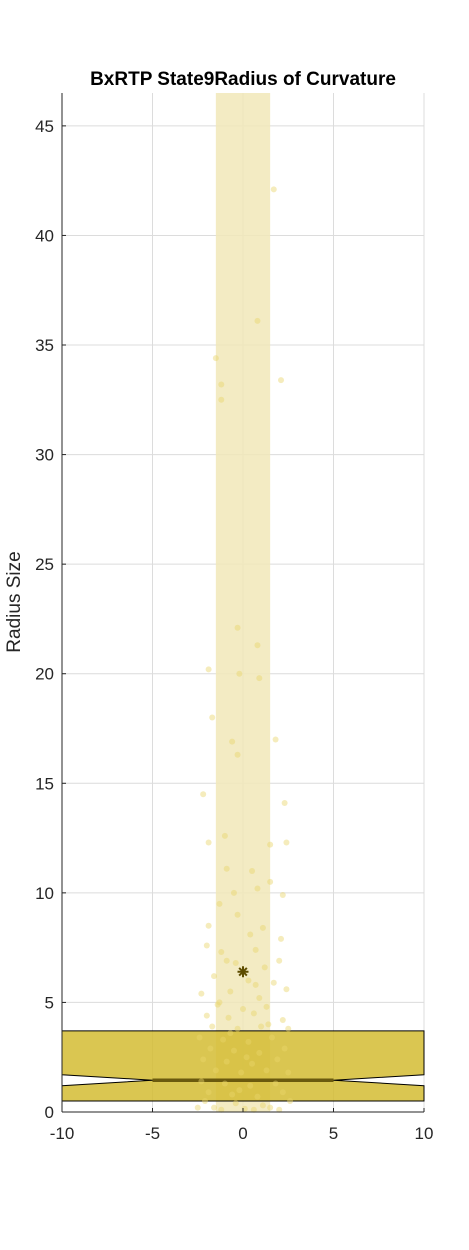 This screenshot has height=1250, width=469. Describe the element at coordinates (44, 235) in the screenshot. I see `y-tick-label-8: 40` at that location.